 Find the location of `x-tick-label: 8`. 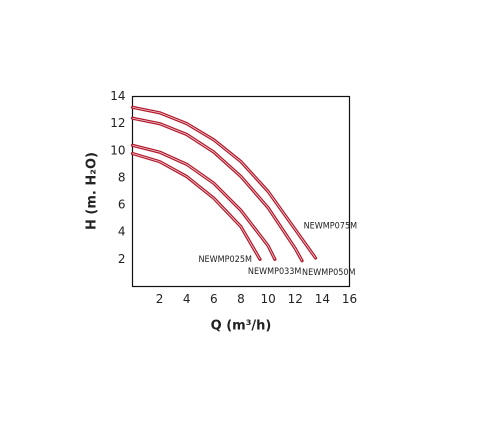

x-tick-label: 8 is located at coordinates (241, 299).